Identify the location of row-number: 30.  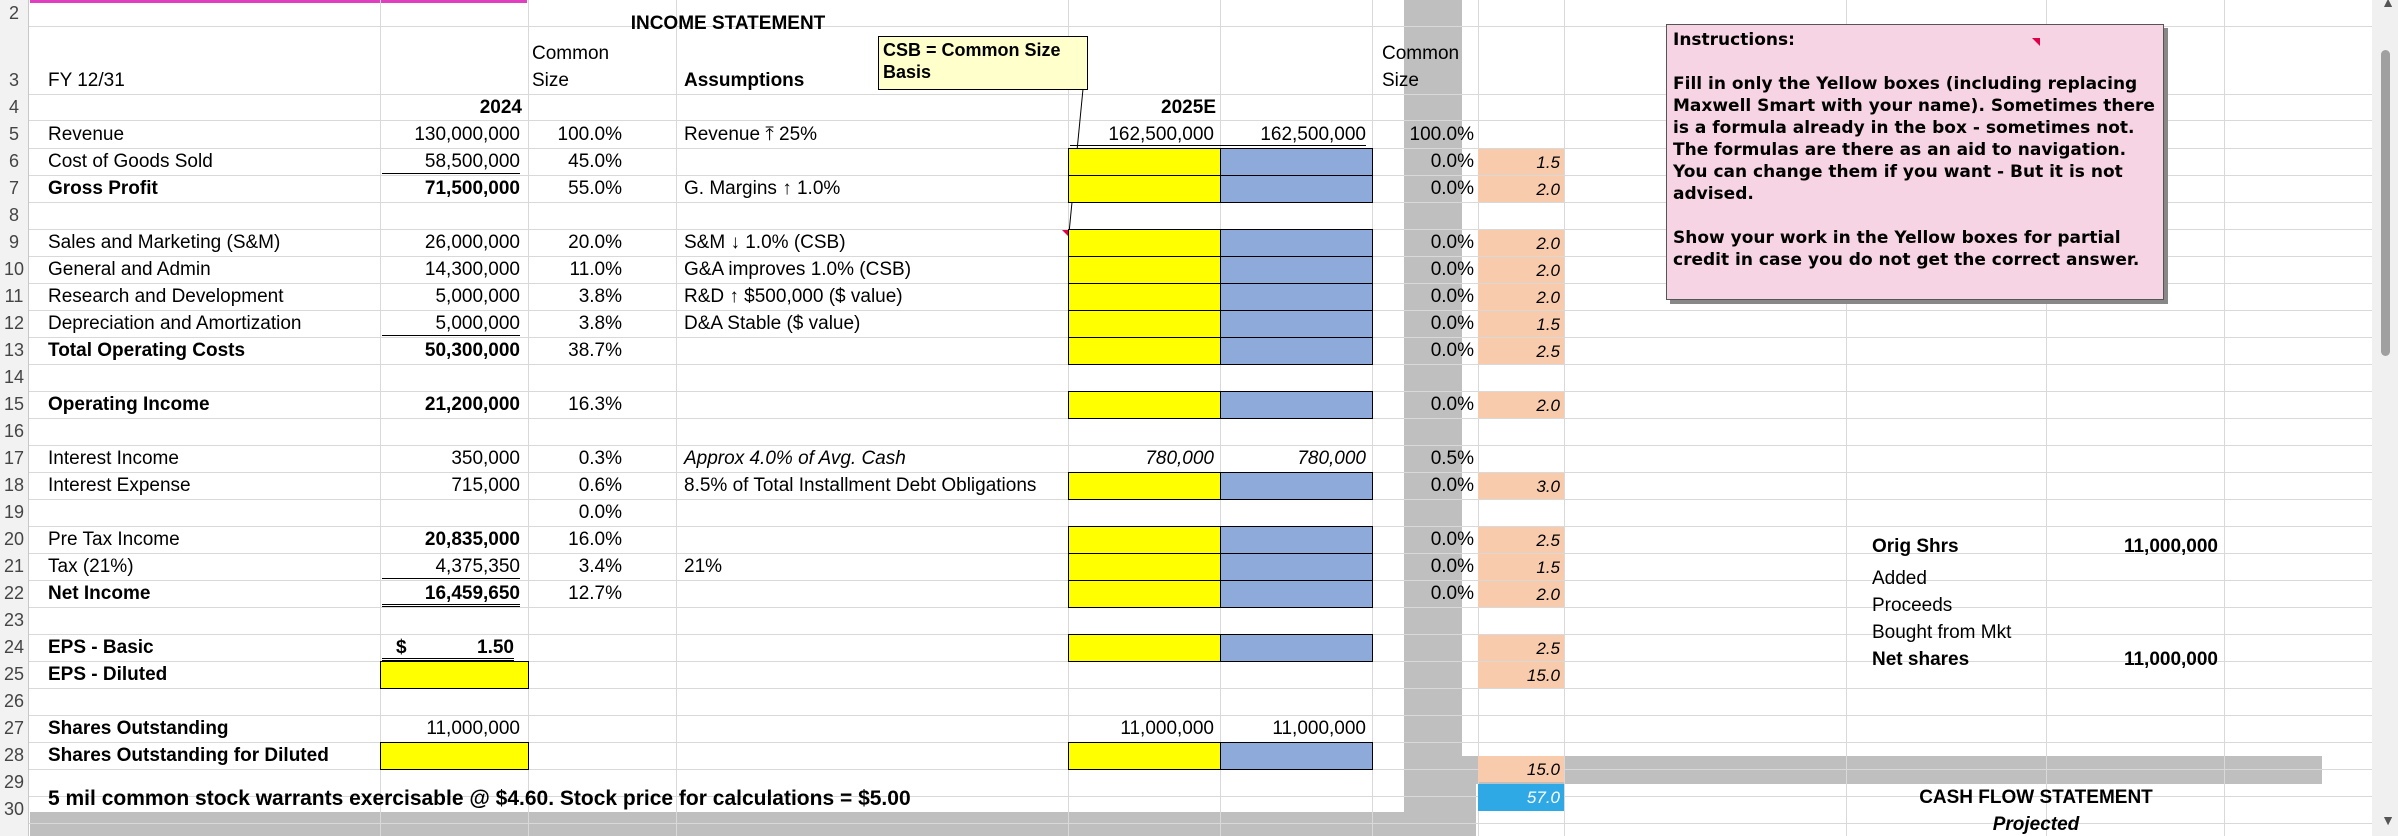
(14, 809).